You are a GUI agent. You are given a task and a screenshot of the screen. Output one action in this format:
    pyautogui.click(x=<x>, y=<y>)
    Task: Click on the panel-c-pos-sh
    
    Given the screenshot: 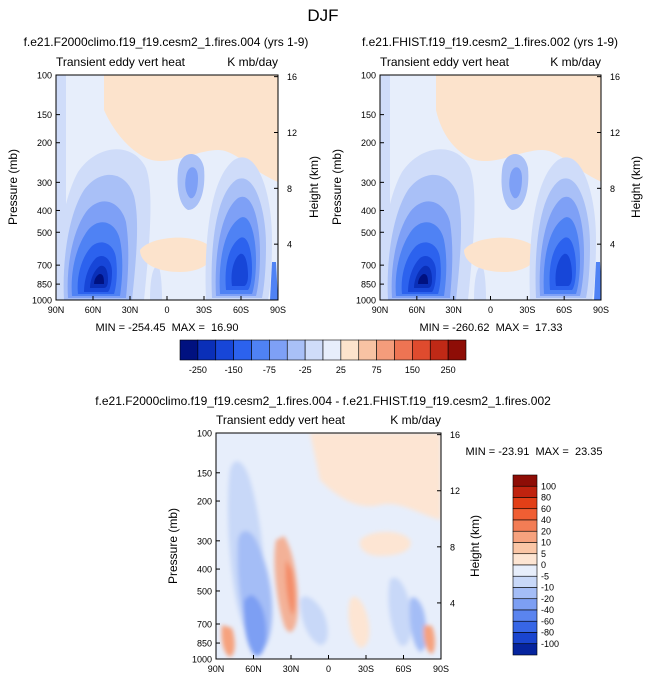 What is the action you would take?
    pyautogui.click(x=429, y=639)
    